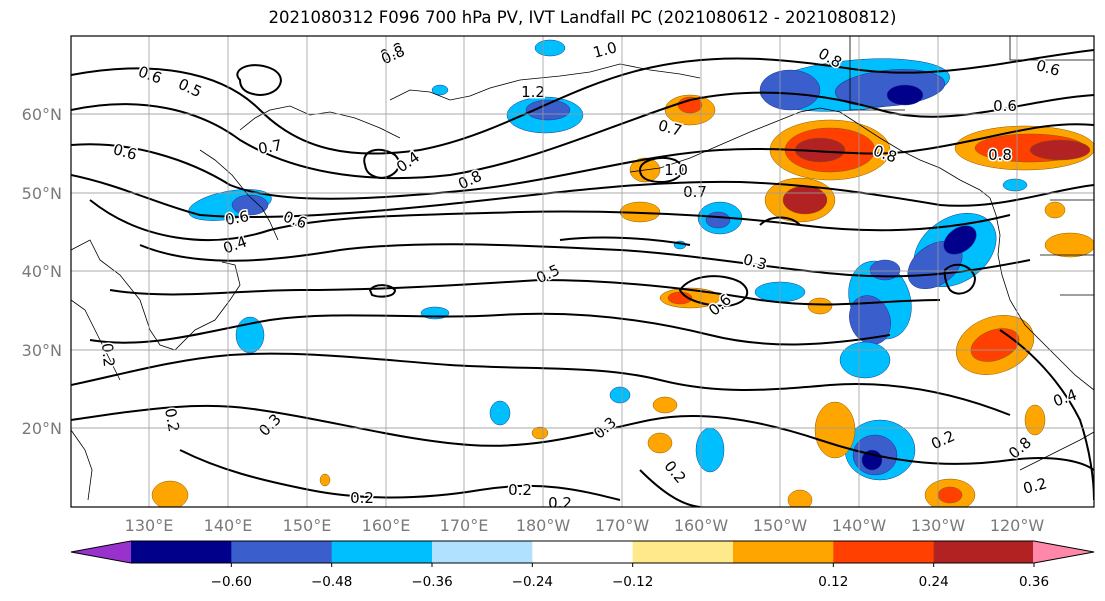 The width and height of the screenshot is (1105, 601). What do you see at coordinates (386, 525) in the screenshot?
I see `longitude-label: 160°E` at bounding box center [386, 525].